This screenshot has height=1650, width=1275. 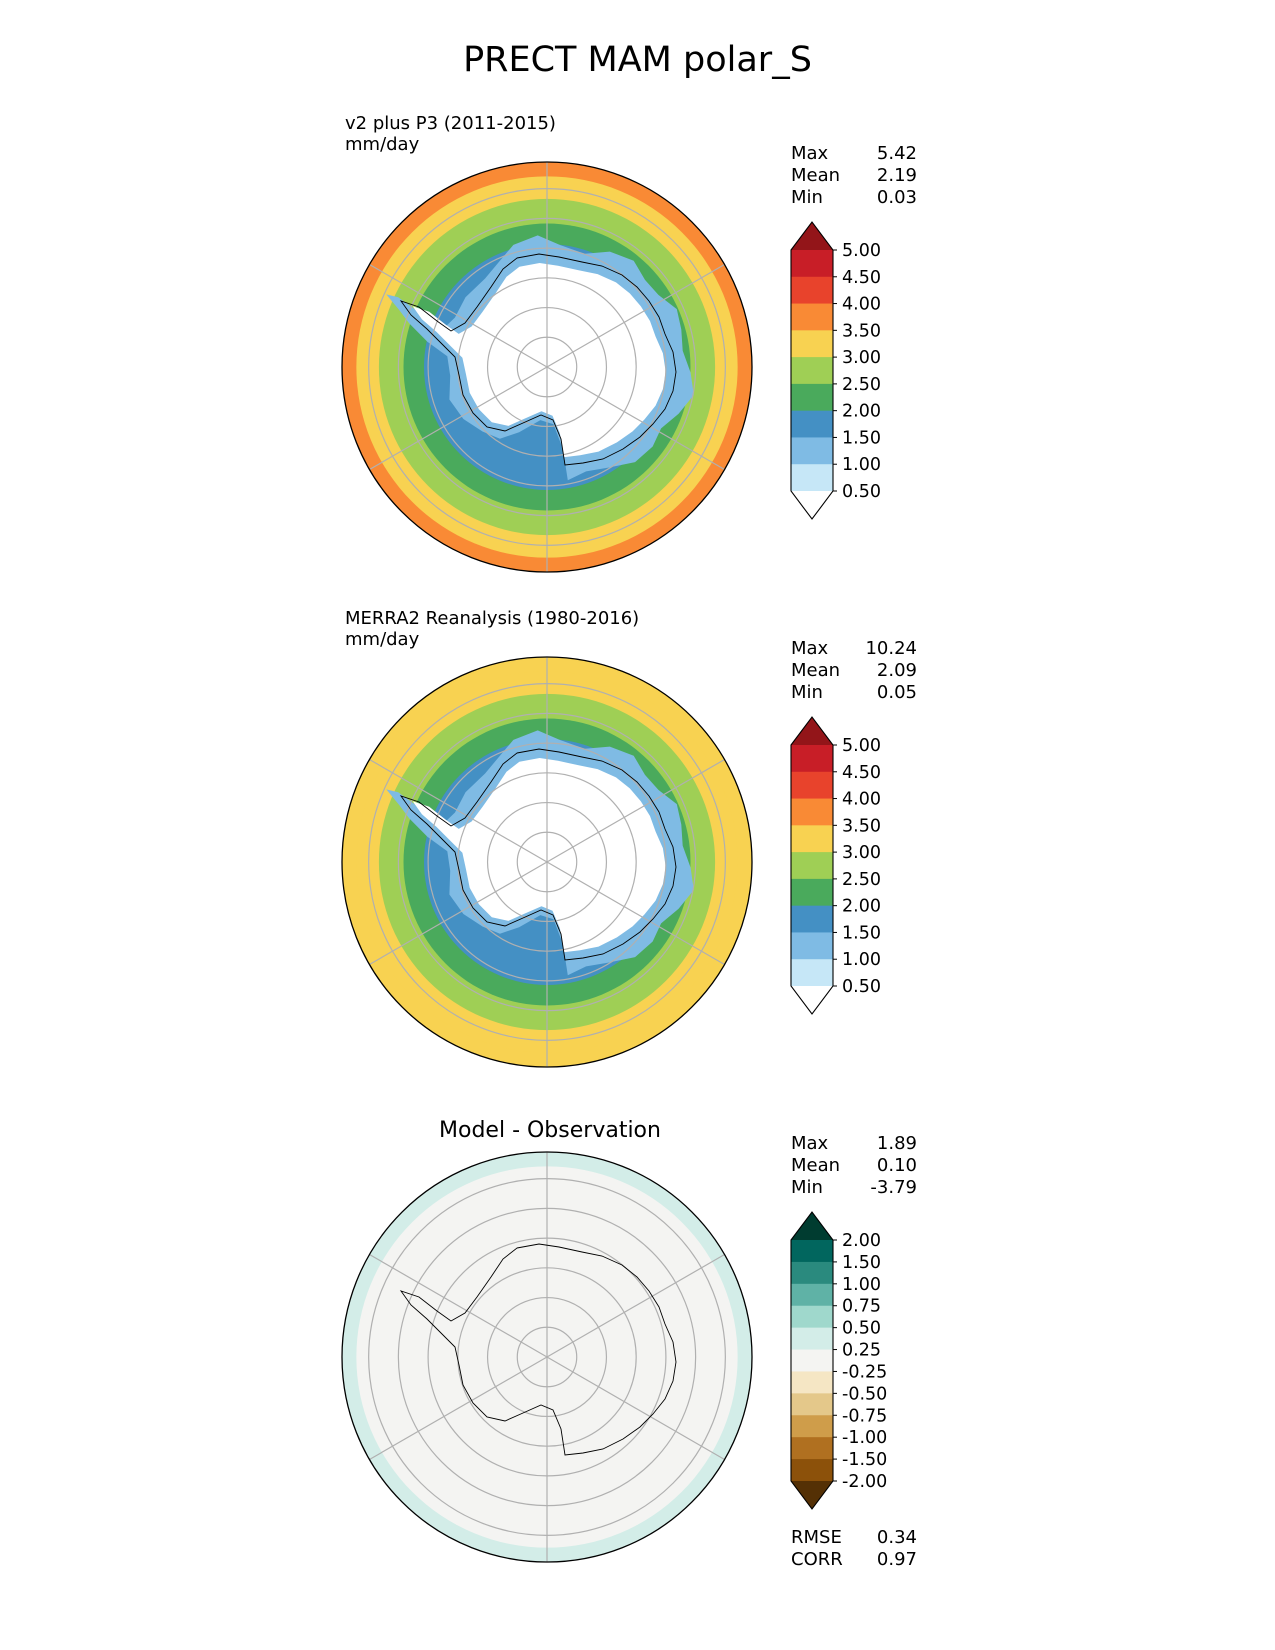 What do you see at coordinates (861, 1351) in the screenshot?
I see `colorbar-tick-label: 0.25` at bounding box center [861, 1351].